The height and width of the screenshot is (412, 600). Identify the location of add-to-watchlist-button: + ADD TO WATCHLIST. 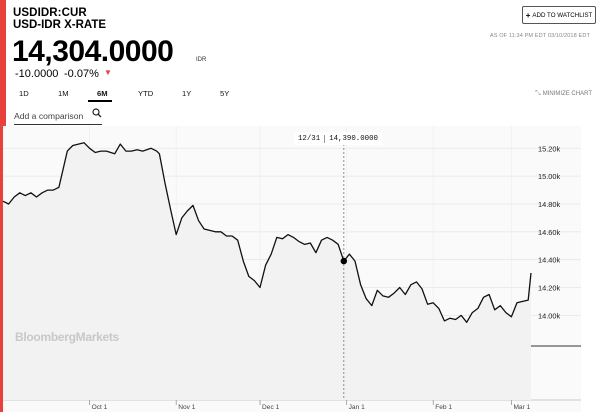
(559, 15).